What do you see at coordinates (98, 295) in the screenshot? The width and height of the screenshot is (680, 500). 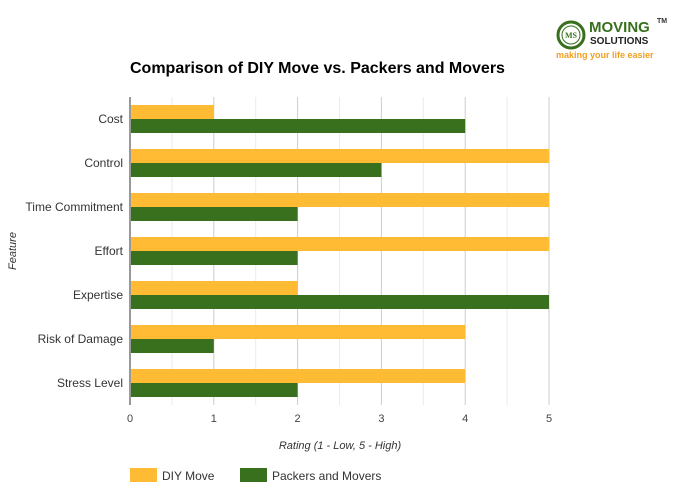 I see `y-tick-label: Expertise` at bounding box center [98, 295].